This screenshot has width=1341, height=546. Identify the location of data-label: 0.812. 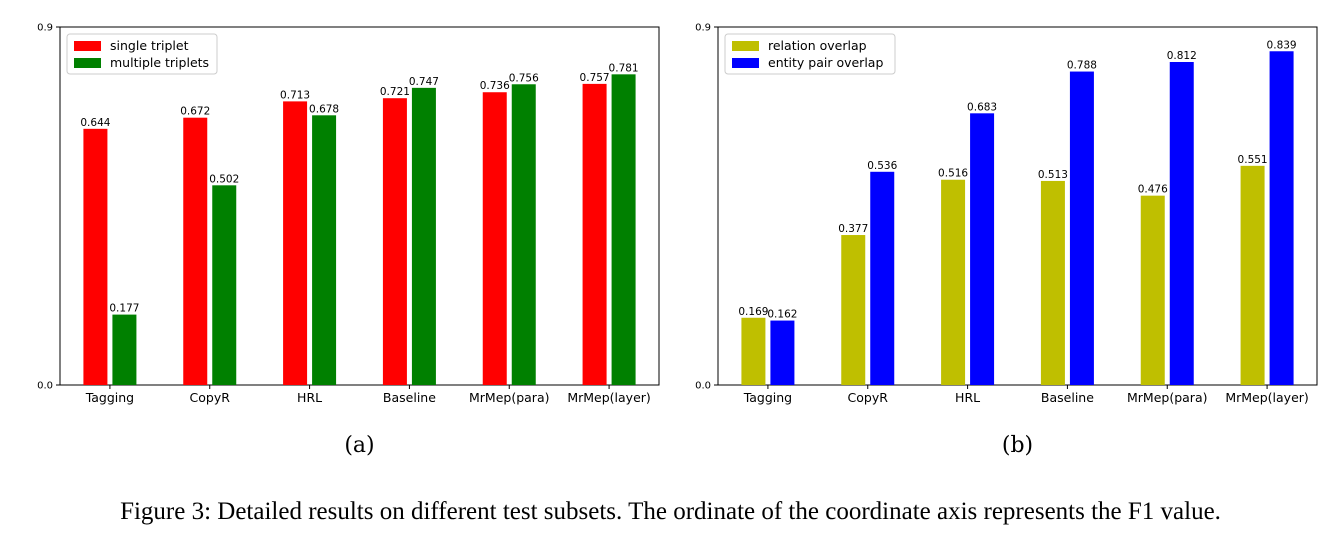
(1182, 56).